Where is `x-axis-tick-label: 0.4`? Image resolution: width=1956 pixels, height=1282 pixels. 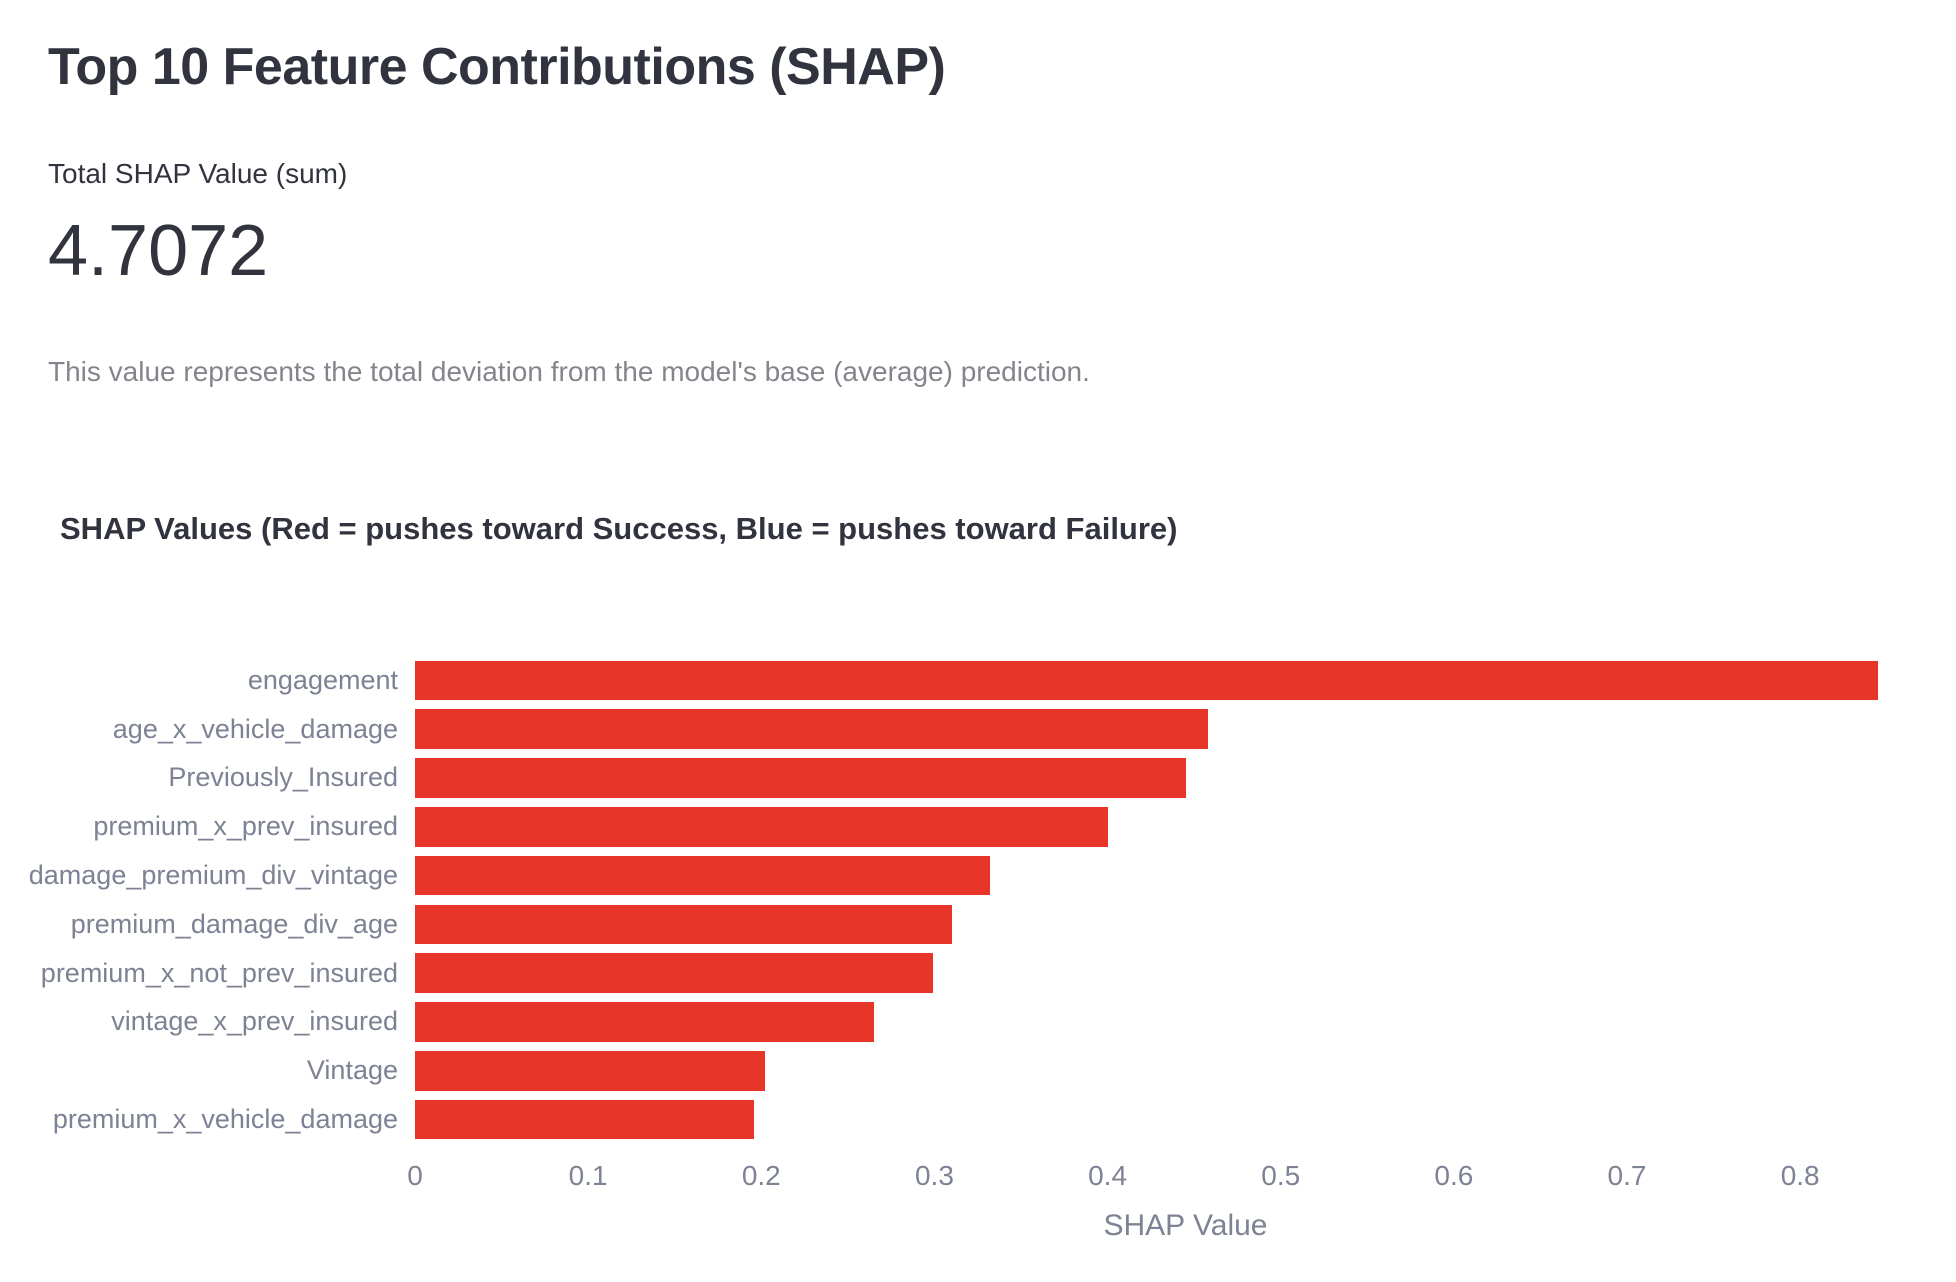 x-axis-tick-label: 0.4 is located at coordinates (1108, 1175).